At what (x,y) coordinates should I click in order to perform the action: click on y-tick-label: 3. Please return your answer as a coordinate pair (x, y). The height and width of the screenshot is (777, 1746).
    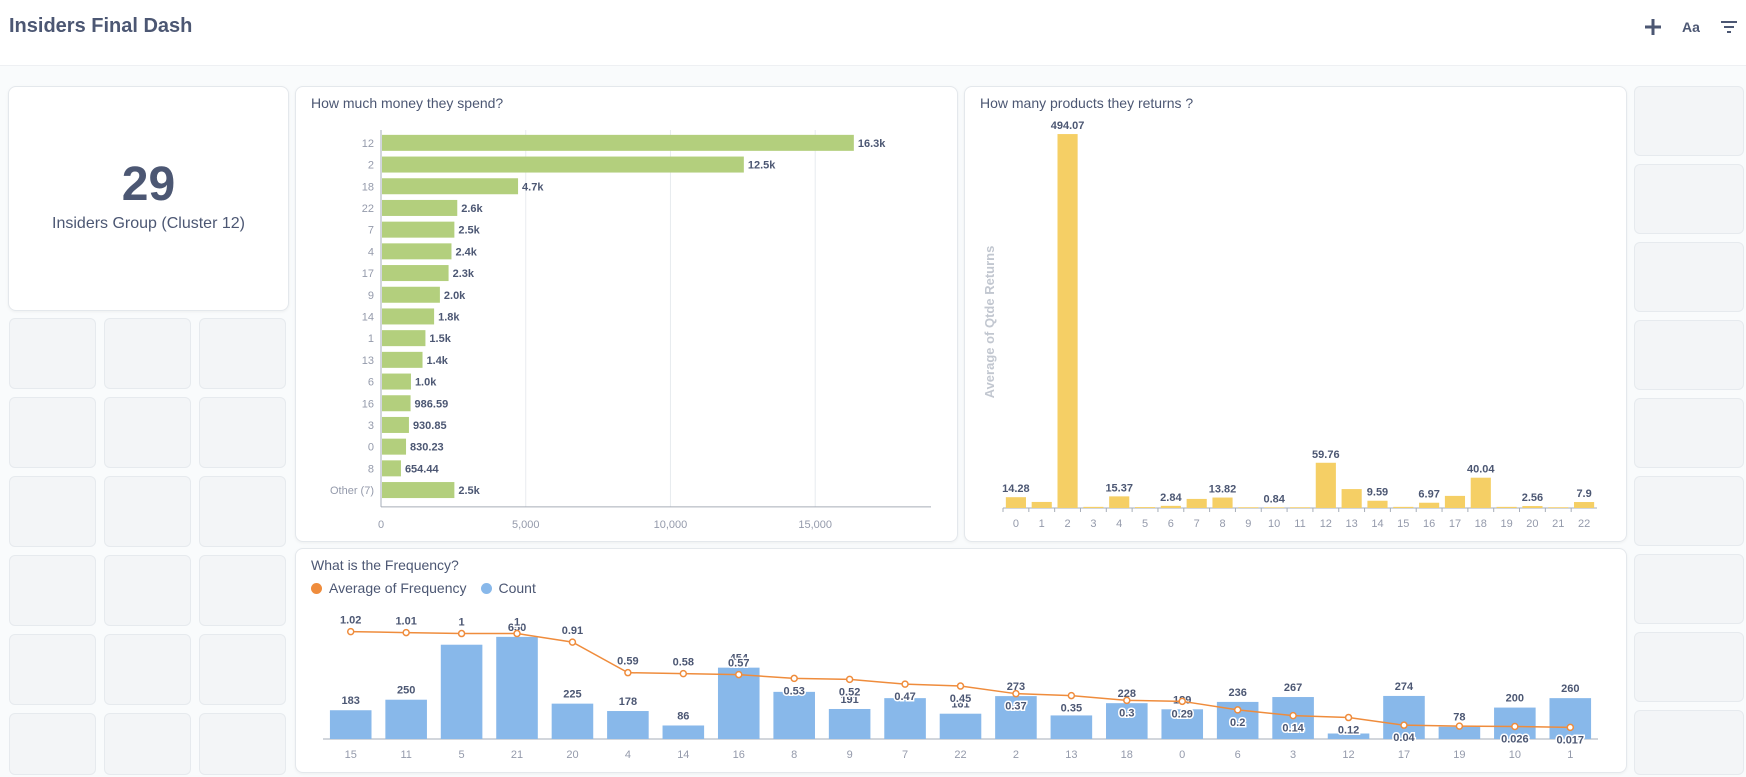
    Looking at the image, I should click on (371, 426).